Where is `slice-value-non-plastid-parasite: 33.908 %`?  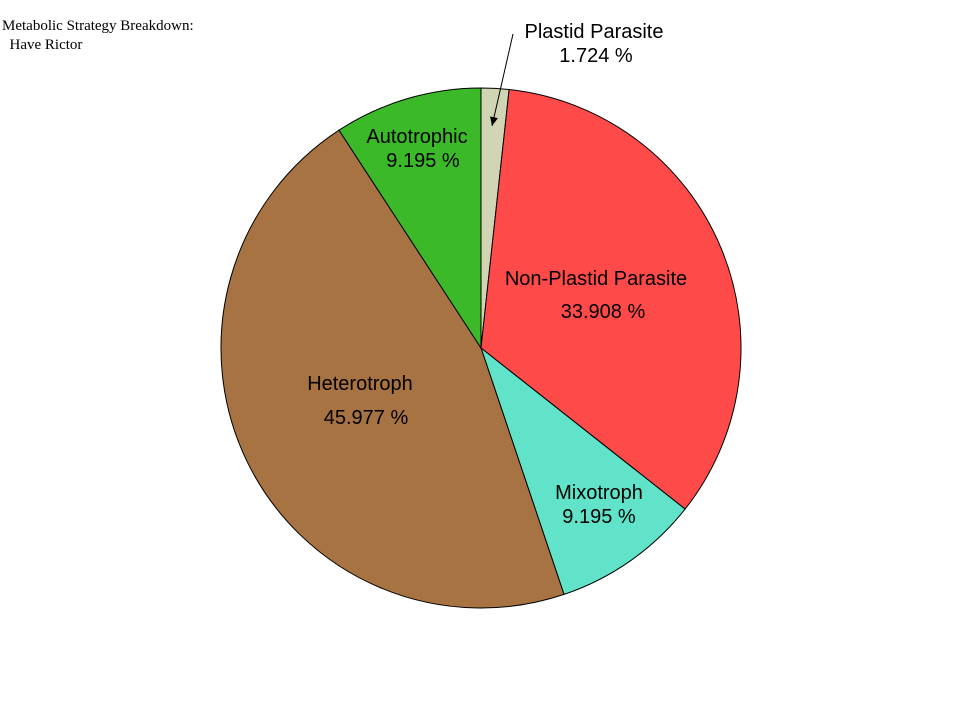
slice-value-non-plastid-parasite: 33.908 % is located at coordinates (603, 312).